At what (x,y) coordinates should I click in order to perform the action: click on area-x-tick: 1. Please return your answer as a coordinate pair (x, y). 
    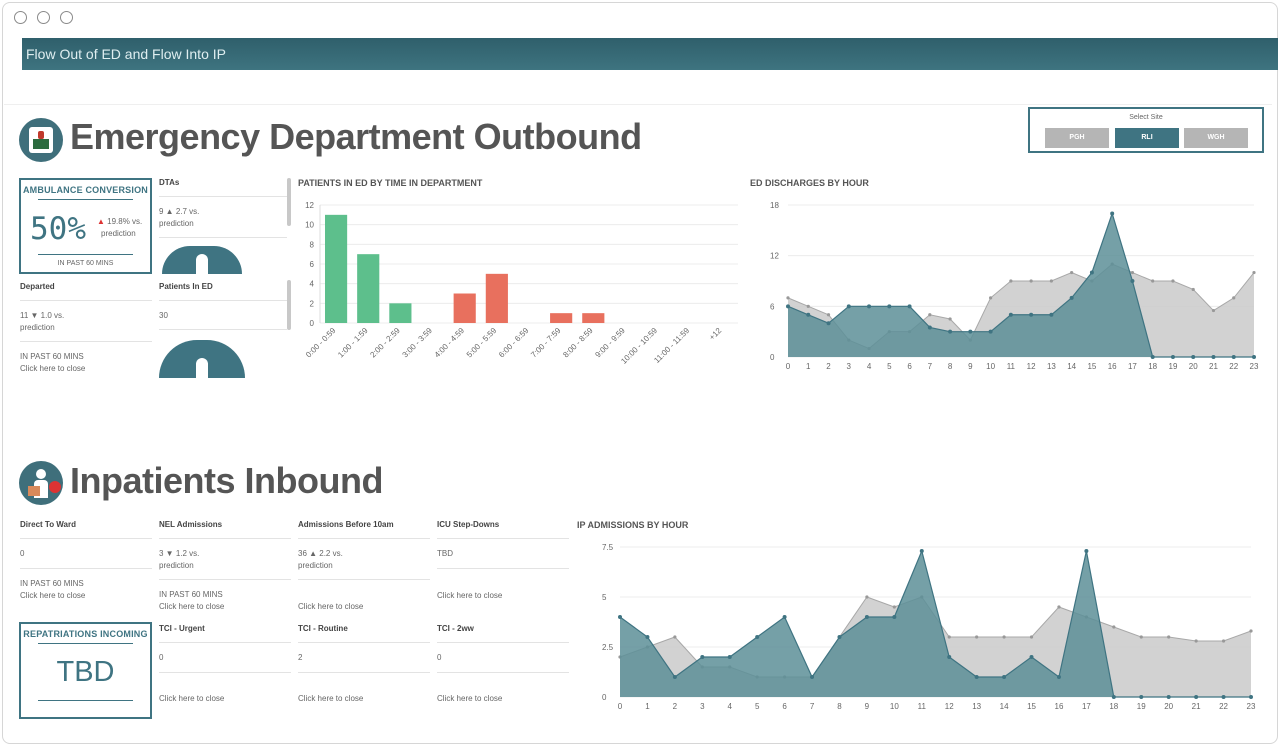
    Looking at the image, I should click on (808, 366).